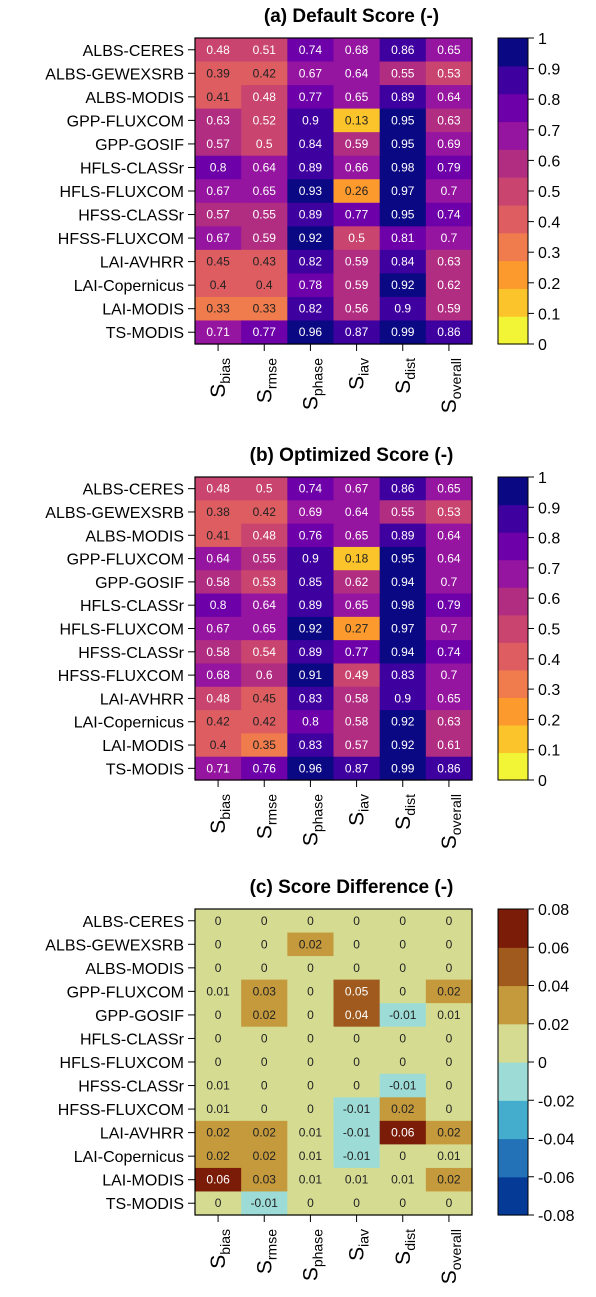  I want to click on column-label: Sbias, so click(220, 814).